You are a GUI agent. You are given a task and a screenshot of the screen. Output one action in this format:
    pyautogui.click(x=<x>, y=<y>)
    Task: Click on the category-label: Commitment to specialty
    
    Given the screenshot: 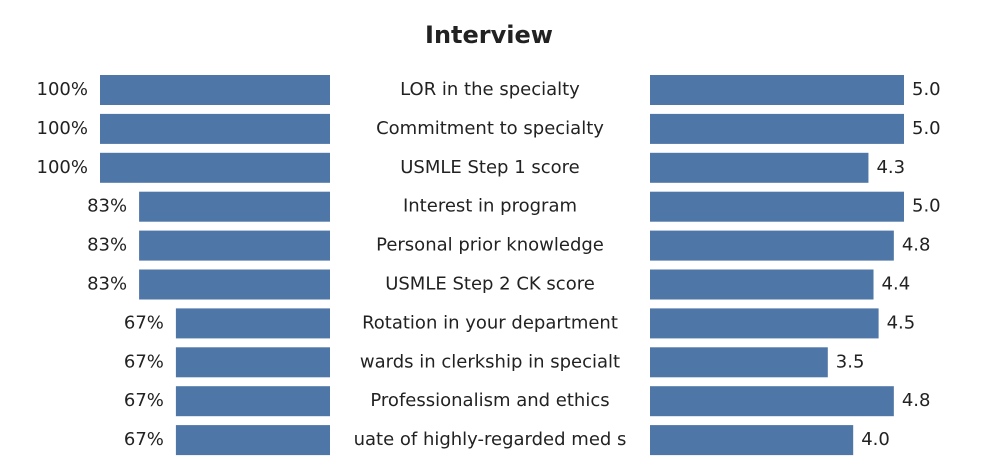 What is the action you would take?
    pyautogui.click(x=490, y=128)
    